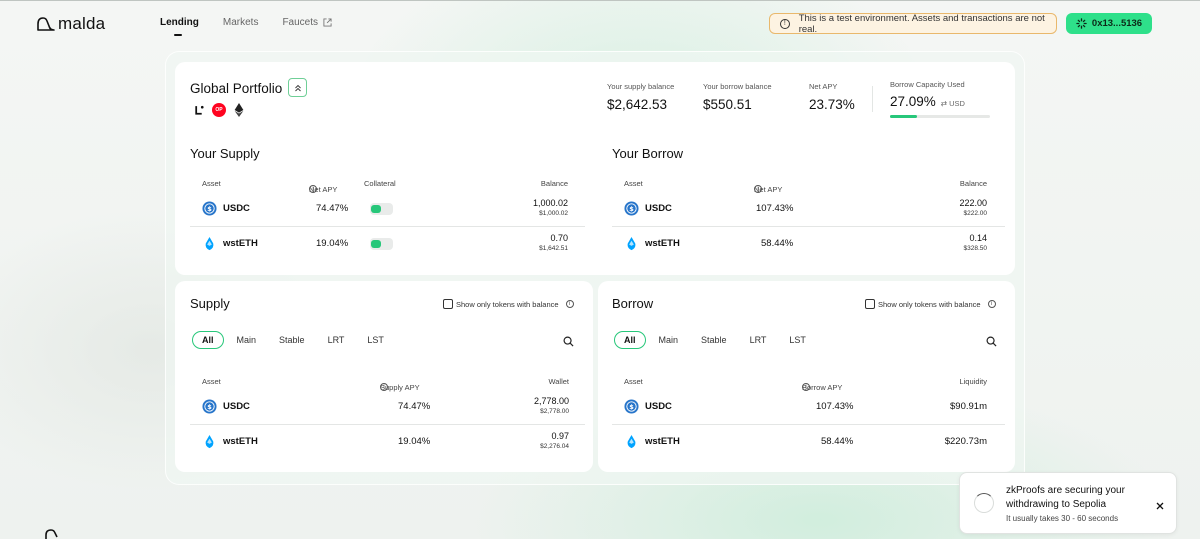 The width and height of the screenshot is (1200, 539). I want to click on col-liquidity: Liquidity, so click(973, 381).